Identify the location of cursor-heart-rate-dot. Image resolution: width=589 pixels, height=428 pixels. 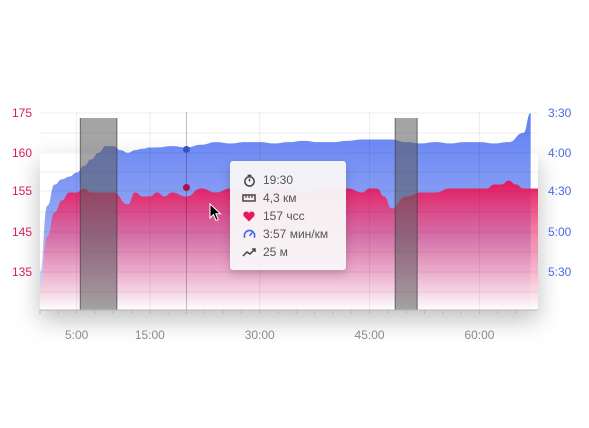
(186, 188).